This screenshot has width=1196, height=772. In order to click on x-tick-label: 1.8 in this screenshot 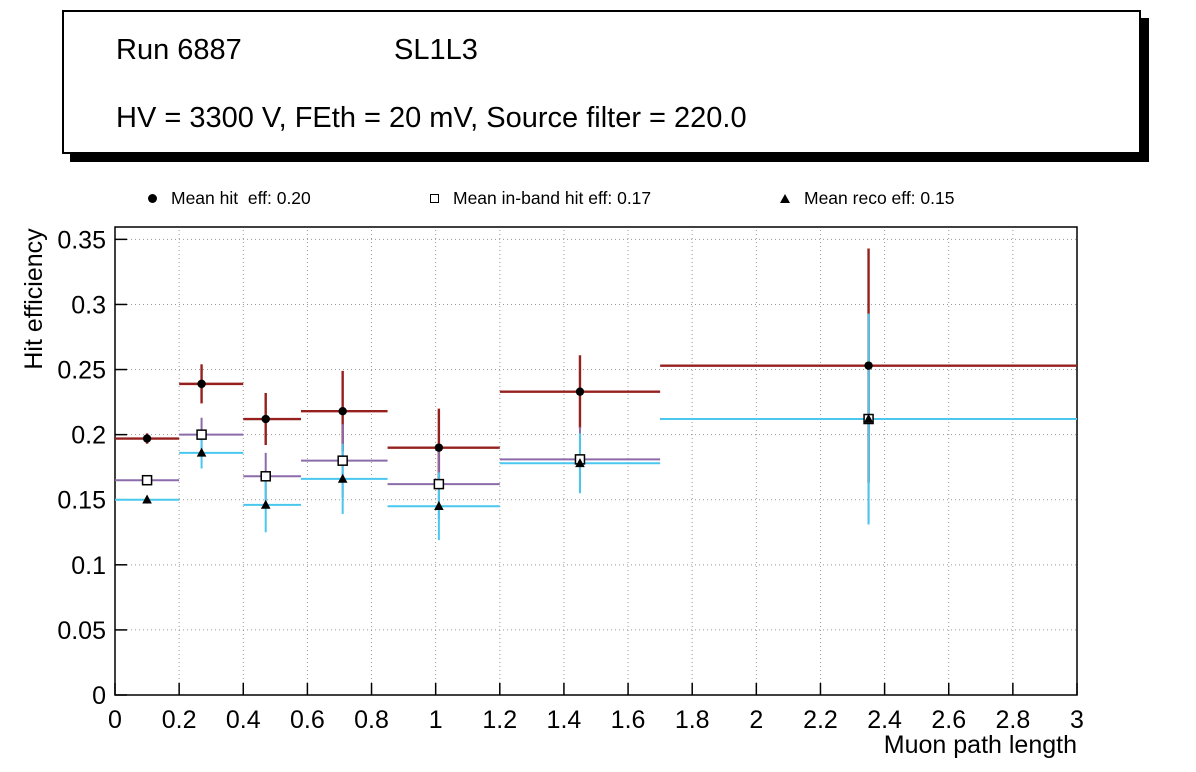, I will do `click(692, 720)`.